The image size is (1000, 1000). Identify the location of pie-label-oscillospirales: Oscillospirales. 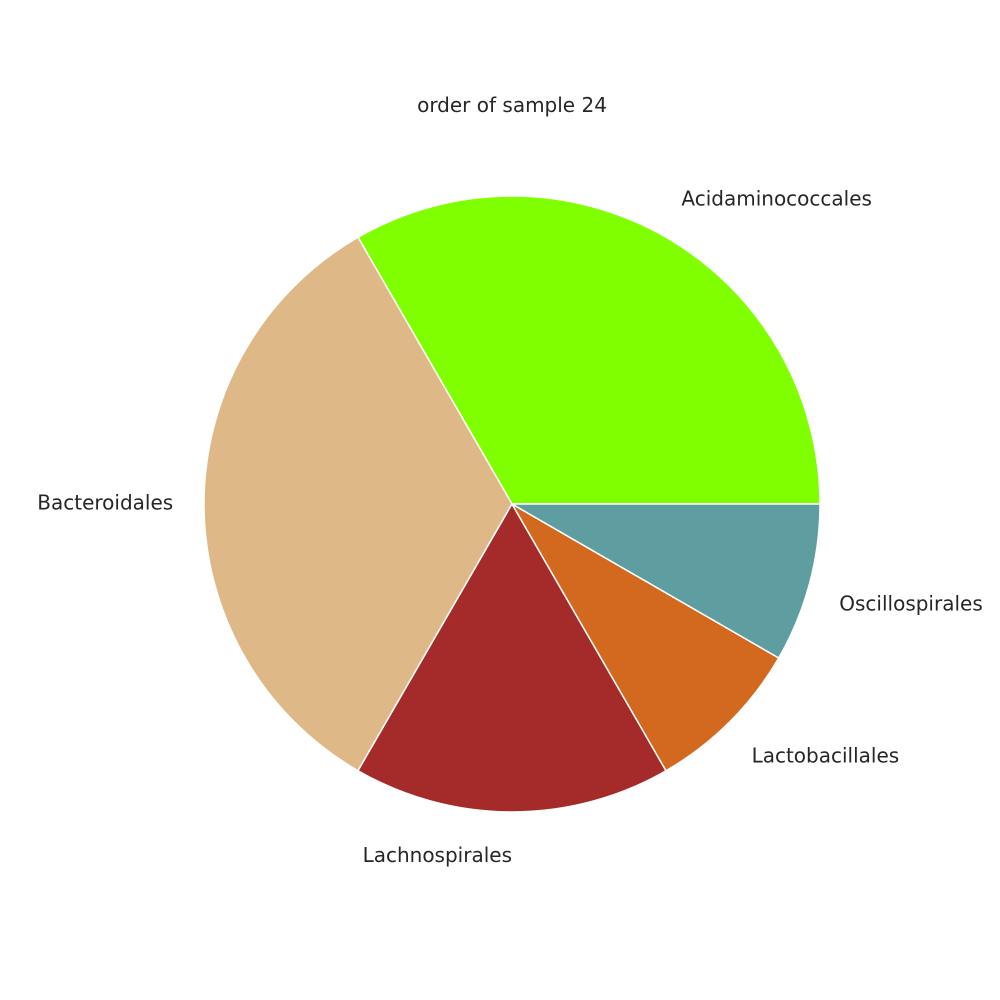
(911, 604).